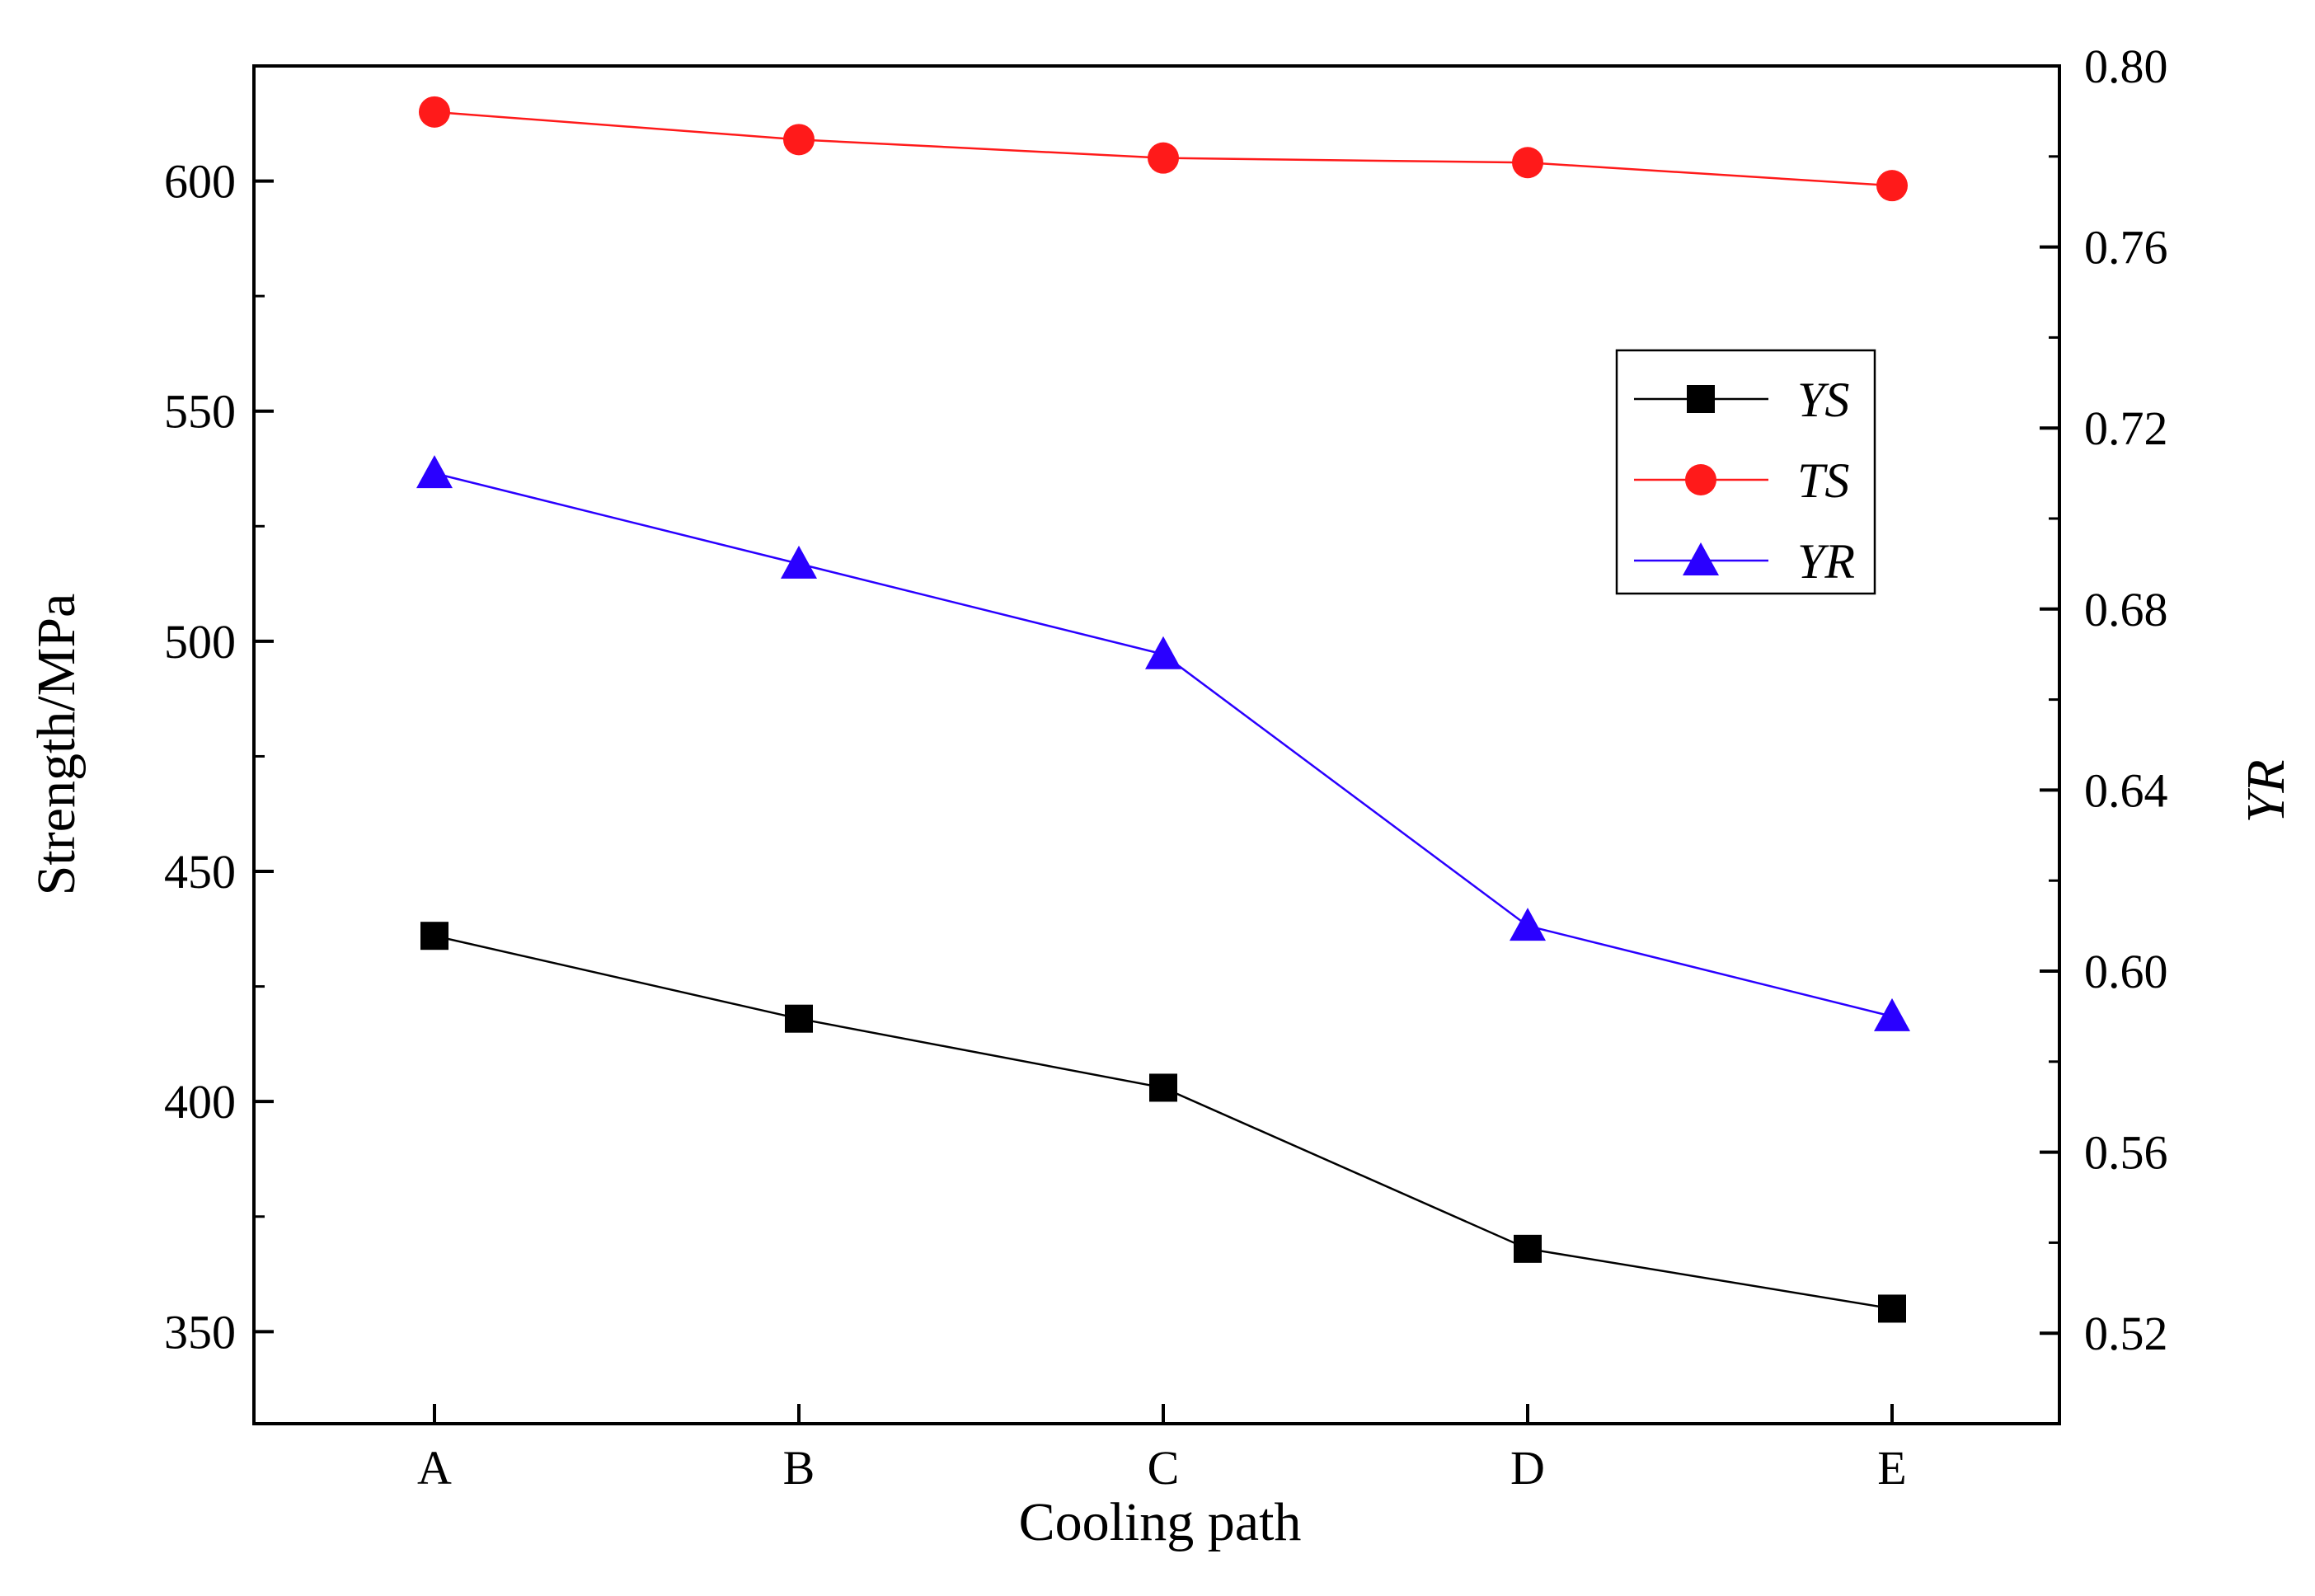 The width and height of the screenshot is (2315, 1596). What do you see at coordinates (799, 1468) in the screenshot?
I see `x-tick-label: B` at bounding box center [799, 1468].